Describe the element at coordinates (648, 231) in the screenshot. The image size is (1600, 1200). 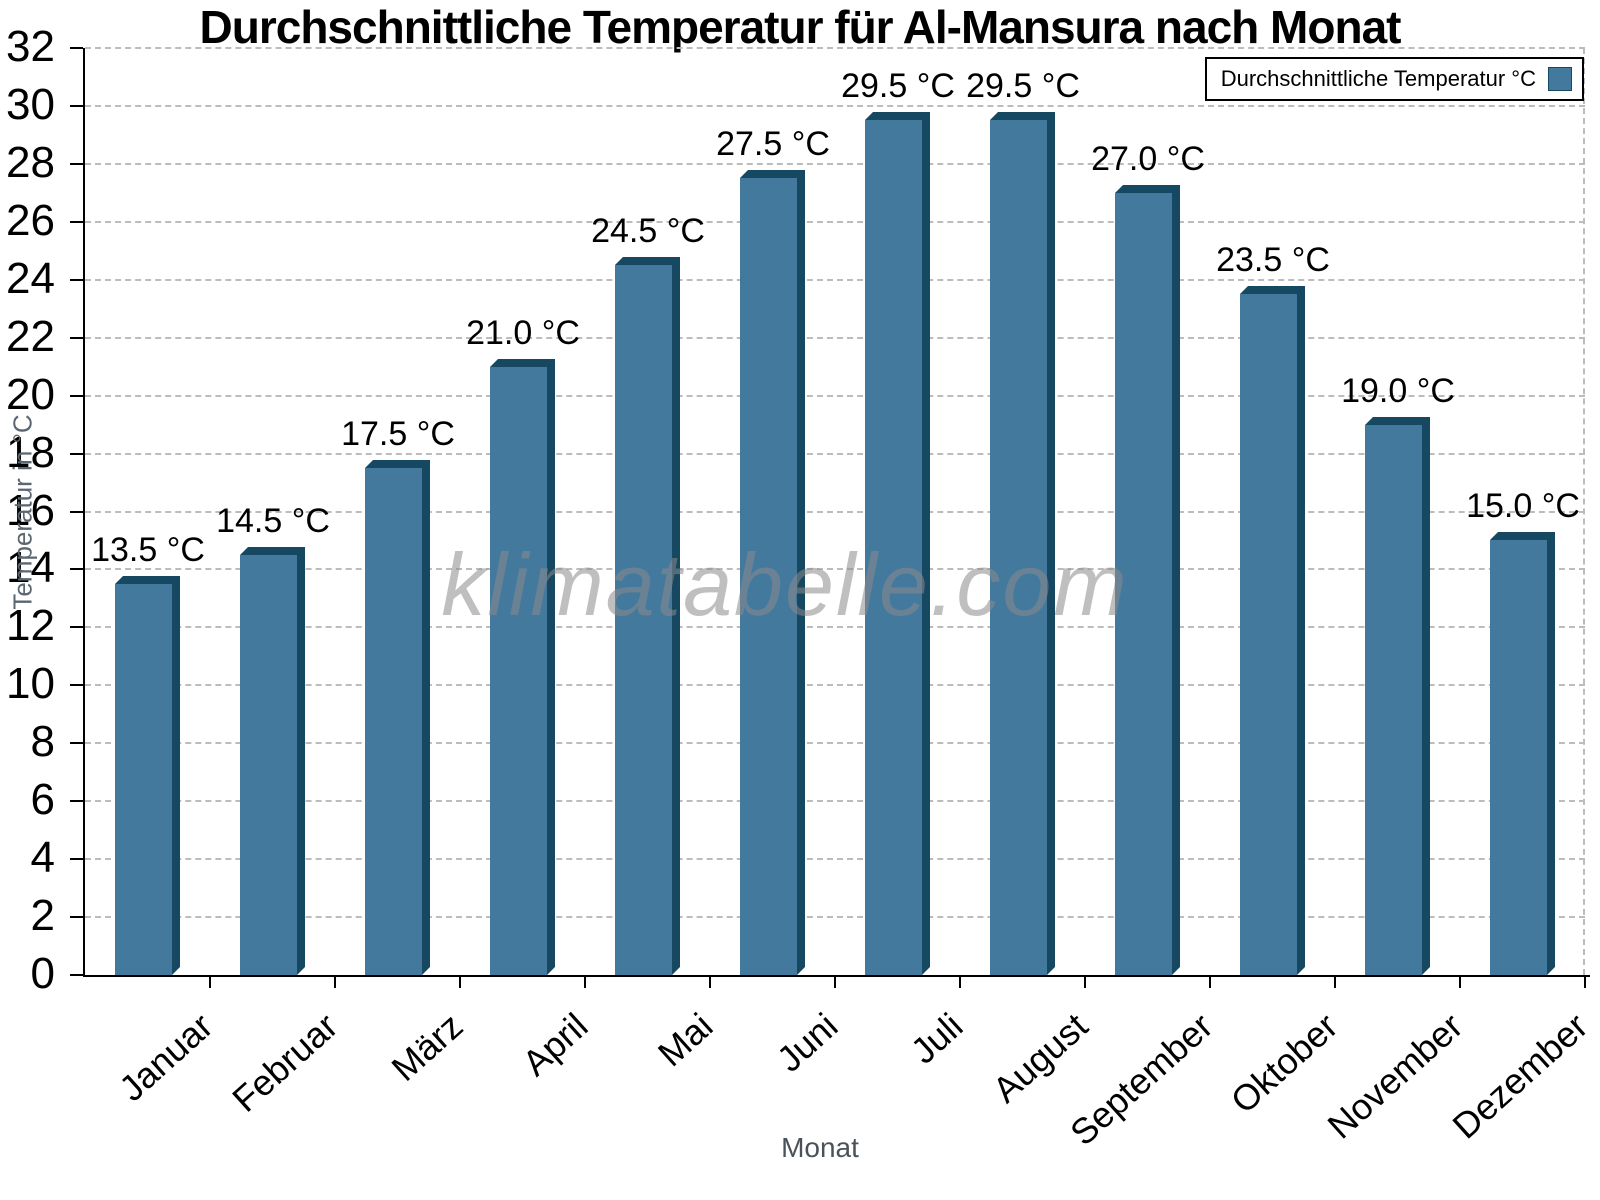
I see `value-label-Mai: 24.5 °C` at that location.